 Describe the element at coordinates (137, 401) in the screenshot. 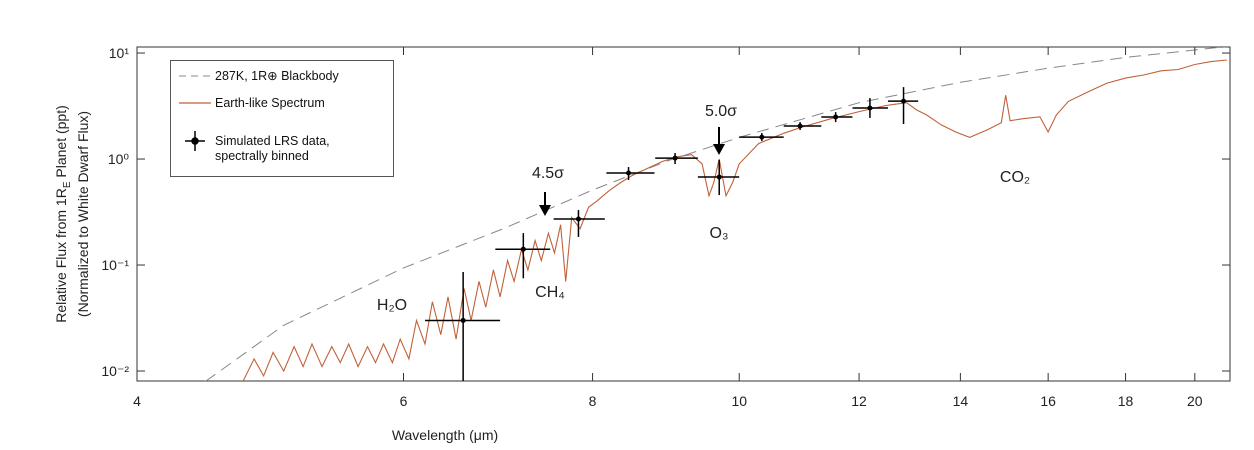

I see `x-tick-label: 4` at that location.